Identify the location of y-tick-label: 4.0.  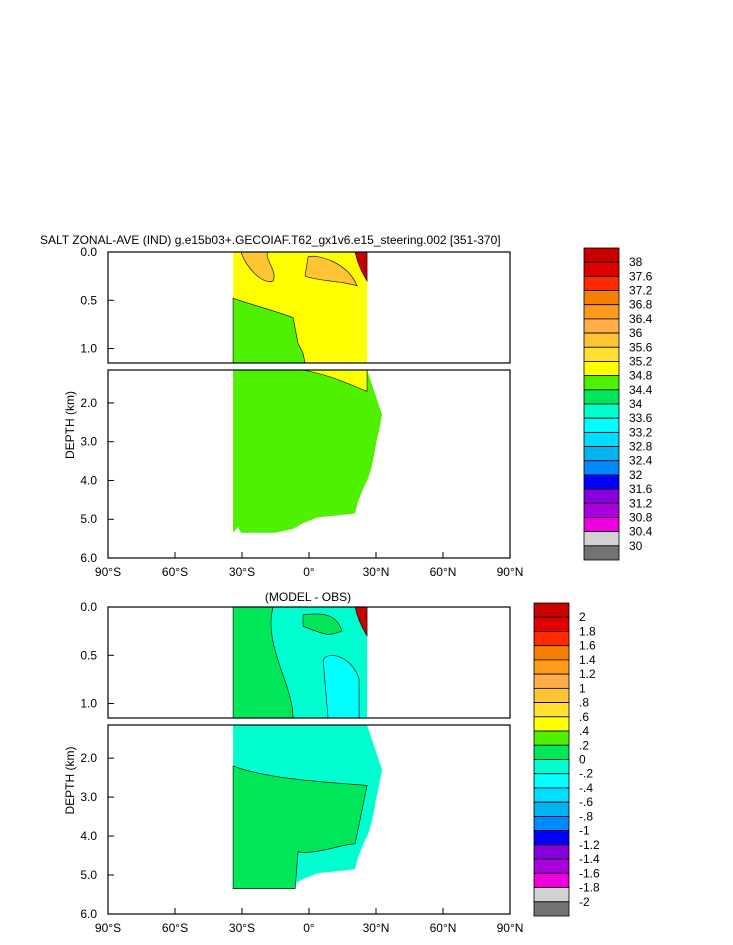
(88, 480).